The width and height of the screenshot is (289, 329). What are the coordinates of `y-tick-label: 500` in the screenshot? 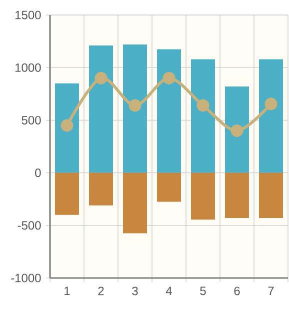 It's located at (31, 120).